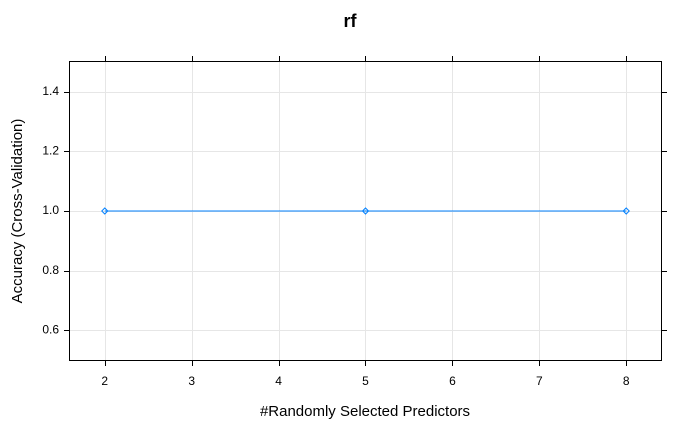 This screenshot has height=432, width=700. I want to click on x-tick-label: 6, so click(452, 381).